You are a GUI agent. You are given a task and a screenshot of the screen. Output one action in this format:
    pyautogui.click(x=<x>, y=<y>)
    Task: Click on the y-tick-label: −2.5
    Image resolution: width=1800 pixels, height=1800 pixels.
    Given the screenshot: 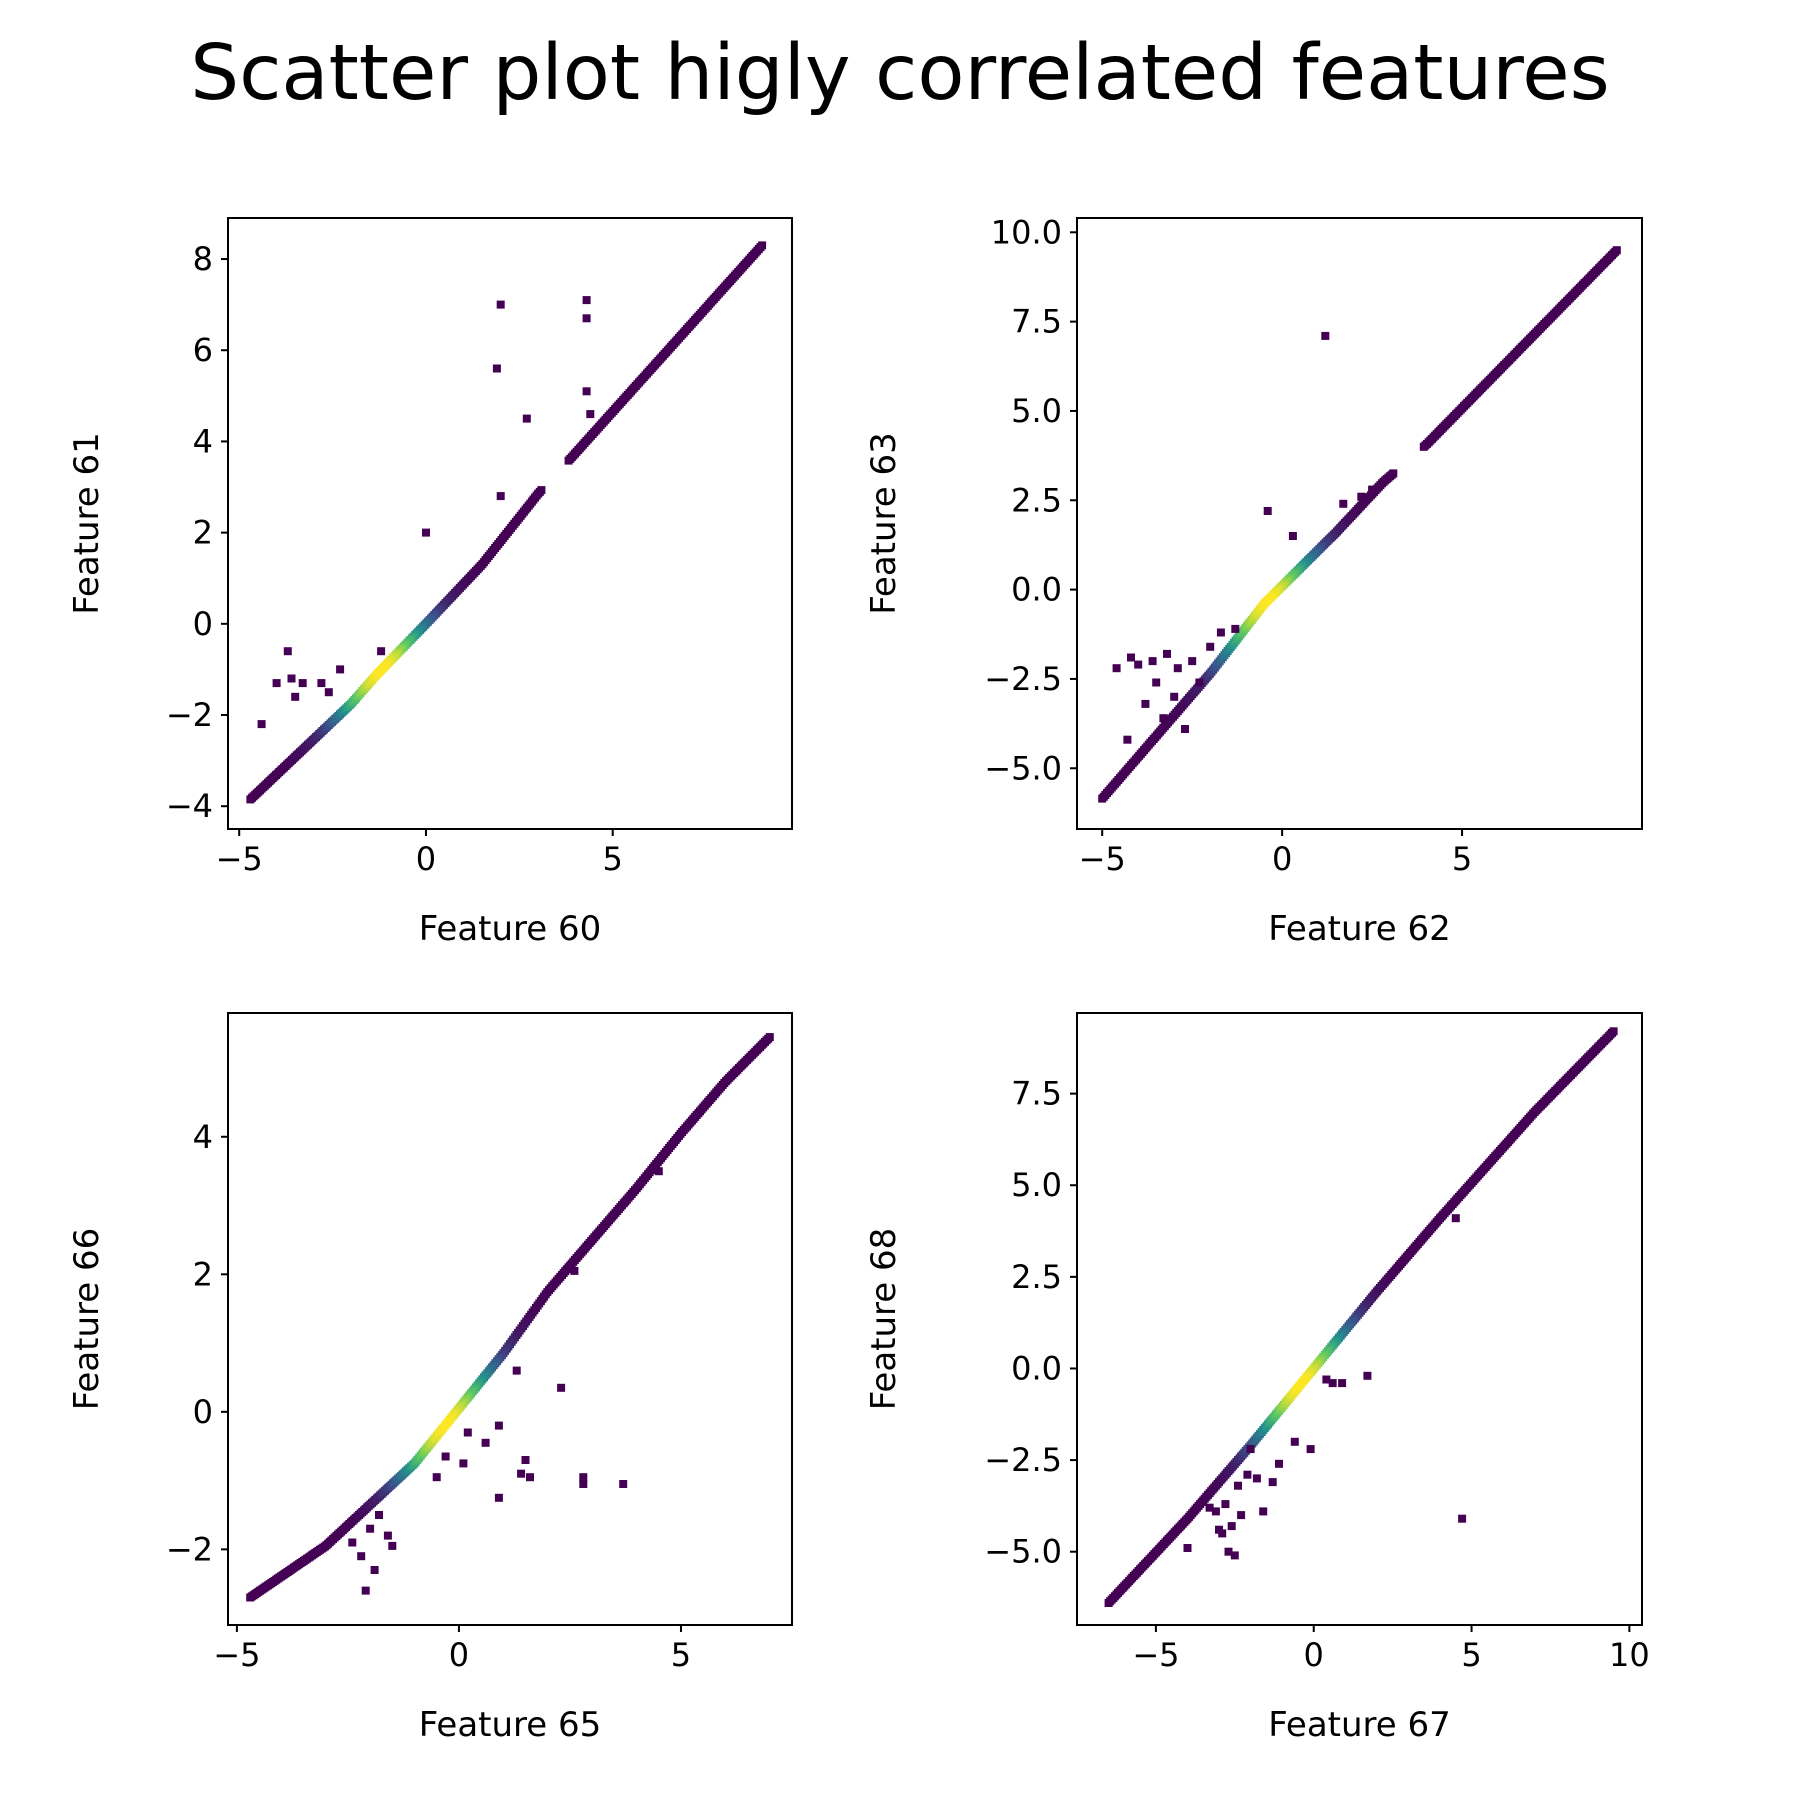 What is the action you would take?
    pyautogui.click(x=1023, y=1460)
    